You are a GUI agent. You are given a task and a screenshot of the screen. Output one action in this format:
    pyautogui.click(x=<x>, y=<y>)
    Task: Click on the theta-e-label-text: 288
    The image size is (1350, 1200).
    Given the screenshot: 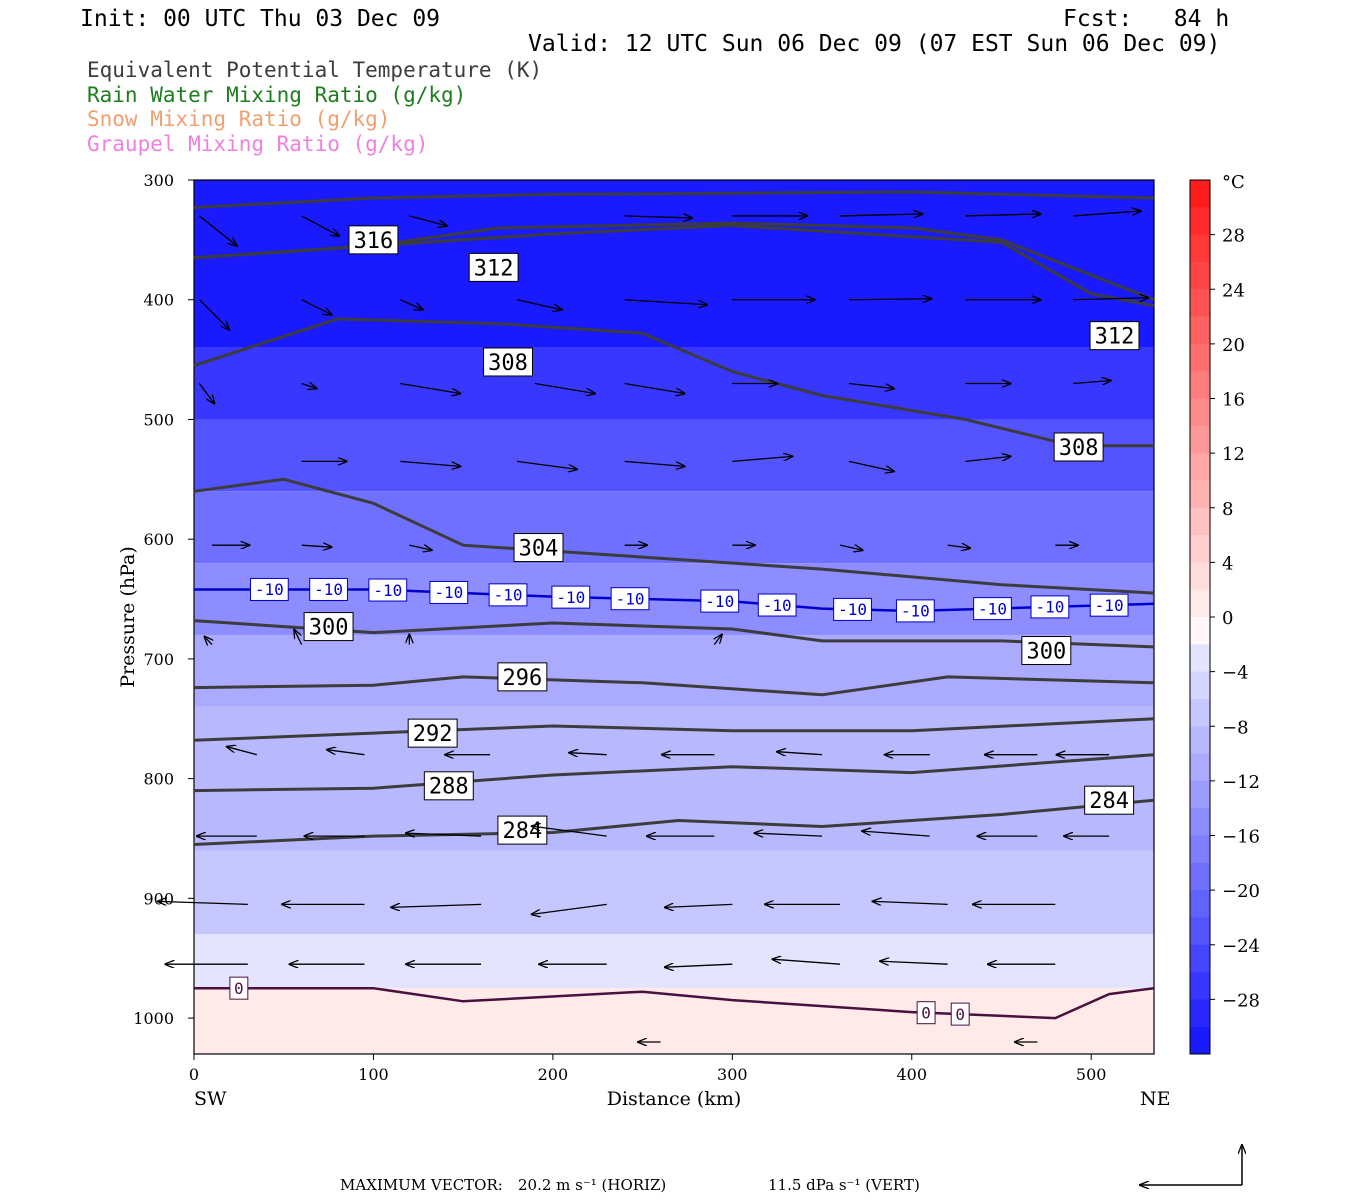 What is the action you would take?
    pyautogui.click(x=449, y=787)
    